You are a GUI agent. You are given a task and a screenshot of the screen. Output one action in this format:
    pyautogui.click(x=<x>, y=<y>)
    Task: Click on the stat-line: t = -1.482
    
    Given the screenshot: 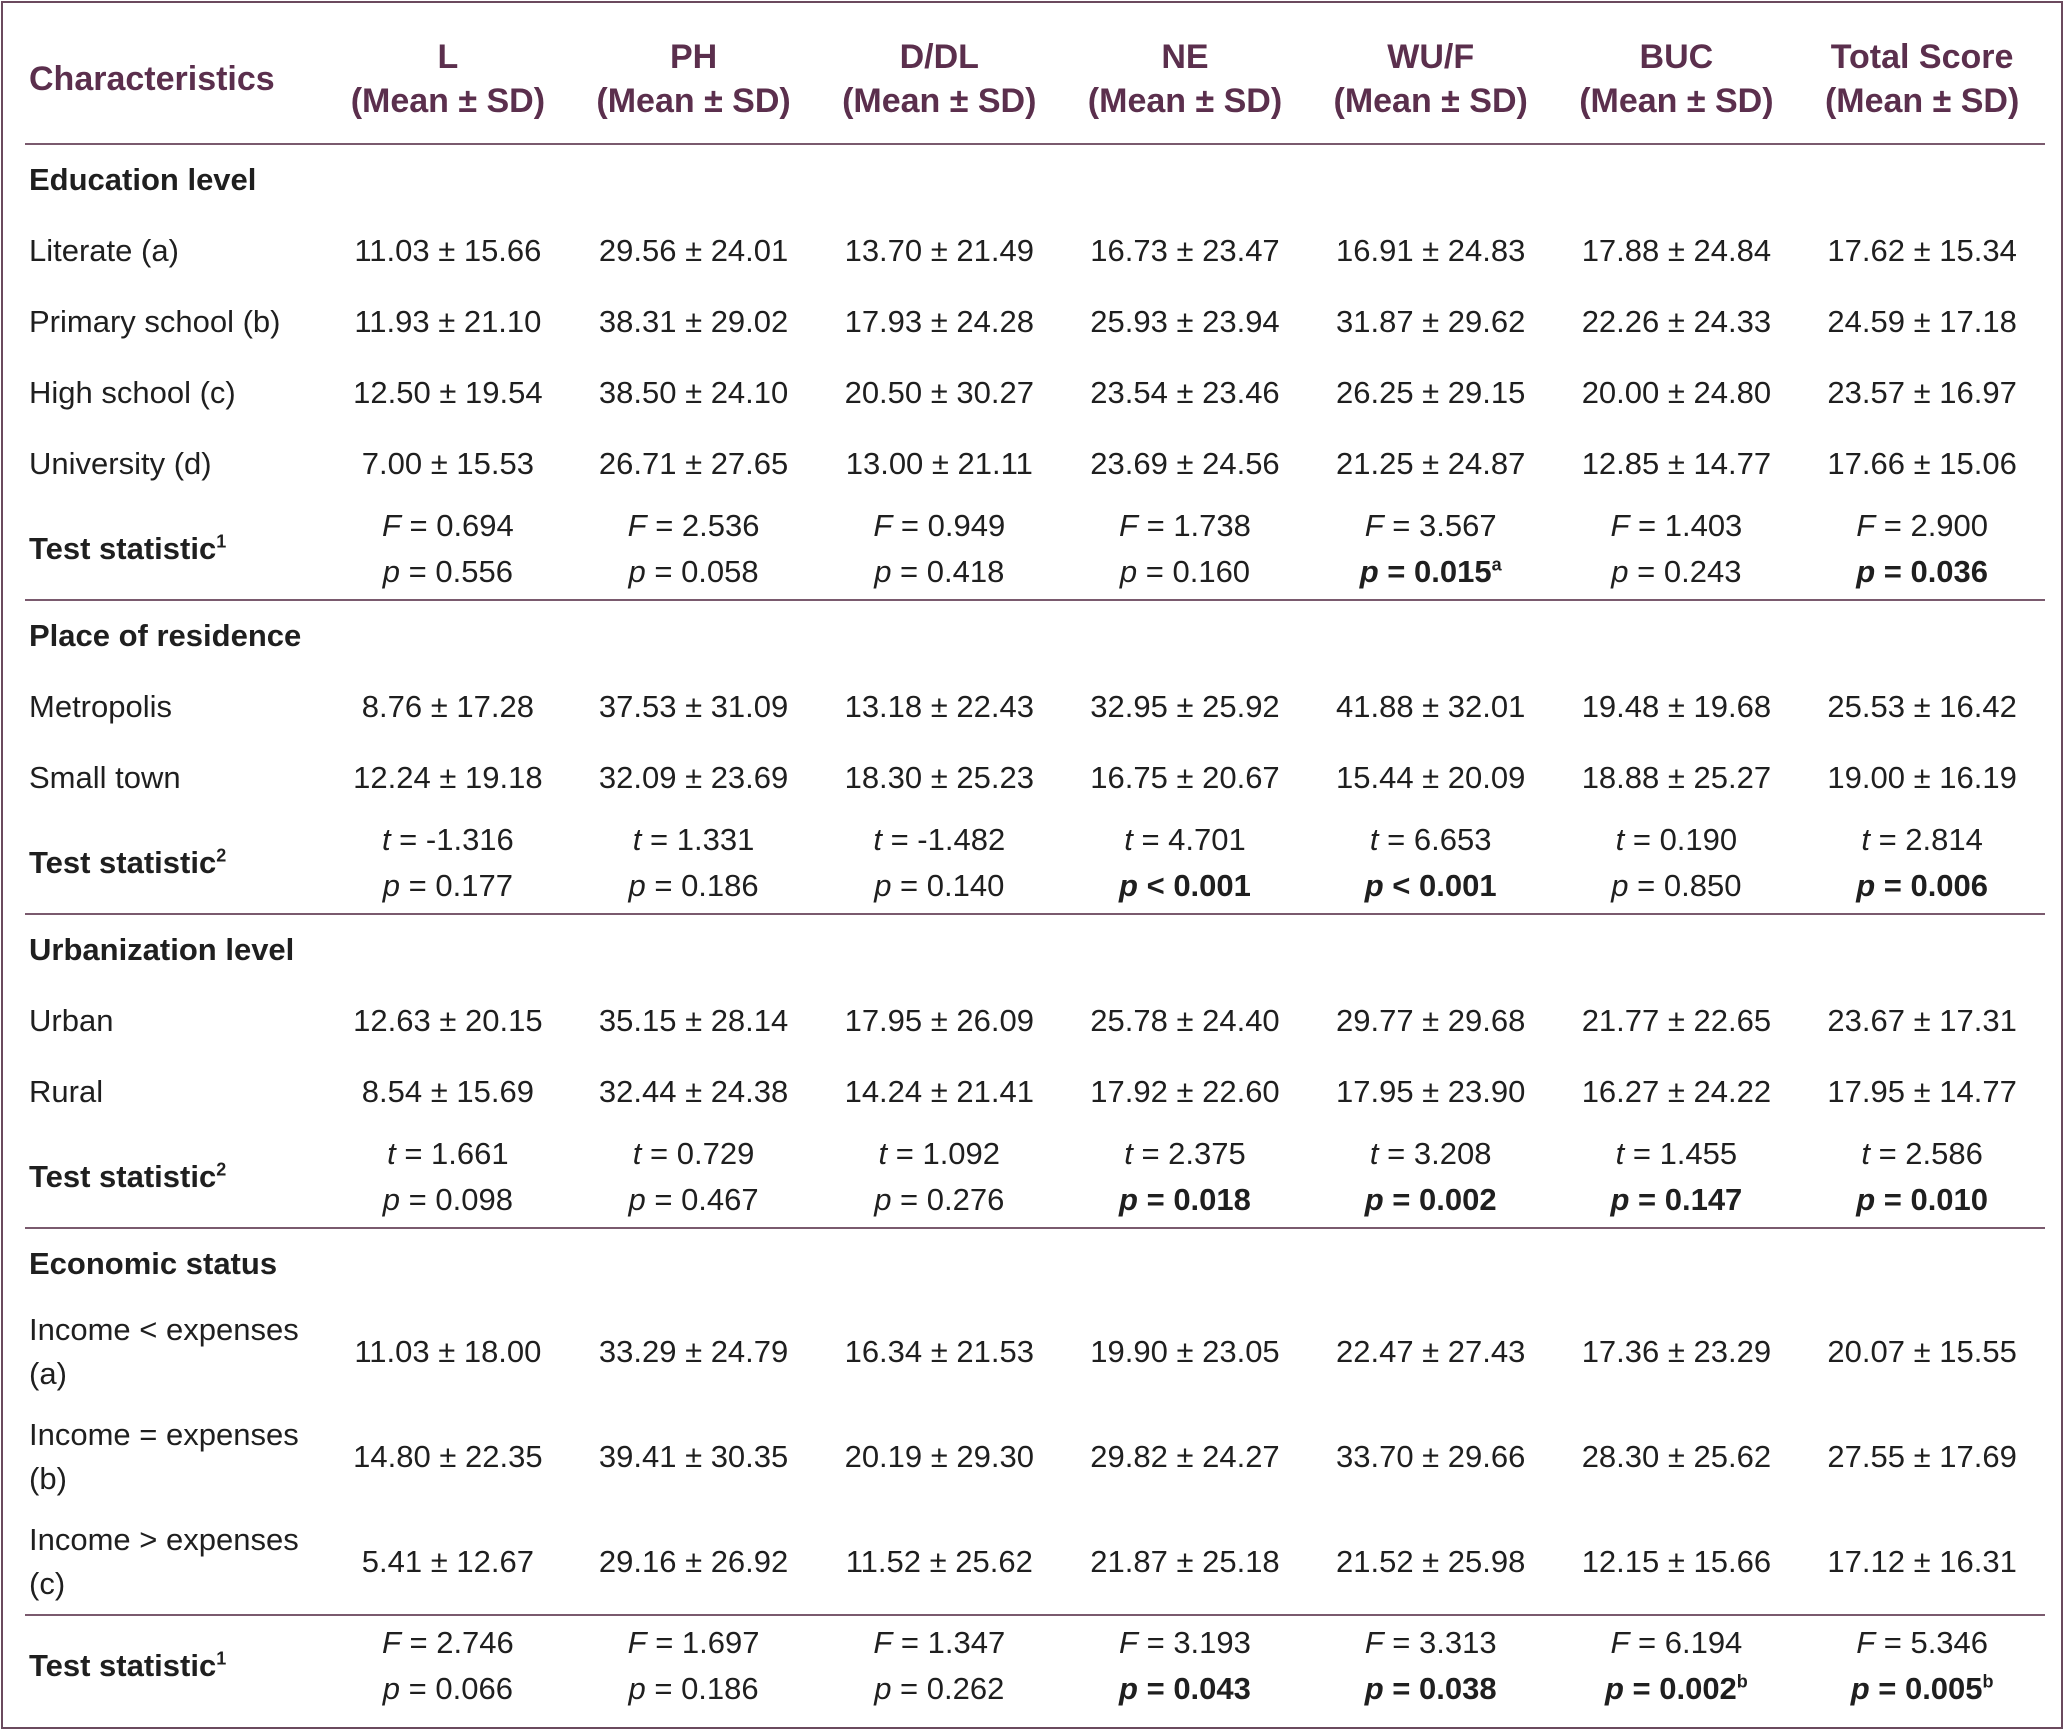 What is the action you would take?
    pyautogui.click(x=939, y=840)
    